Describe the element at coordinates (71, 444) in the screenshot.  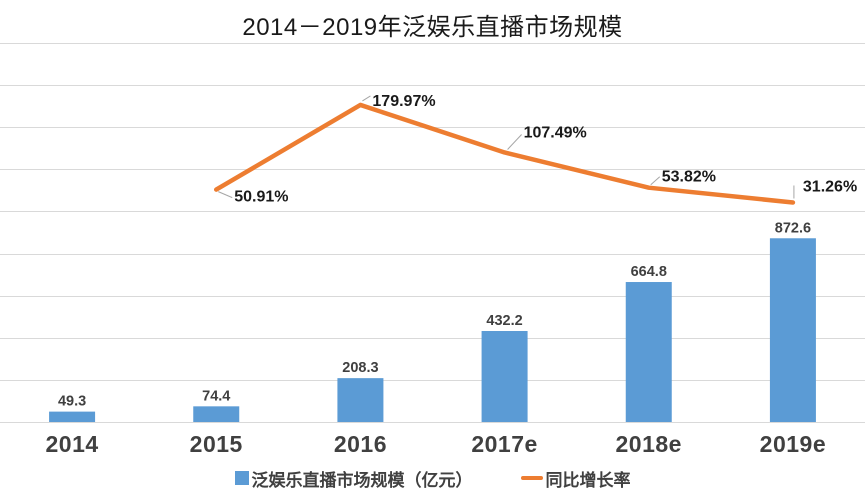
I see `x-axis-label-2014: 2014` at that location.